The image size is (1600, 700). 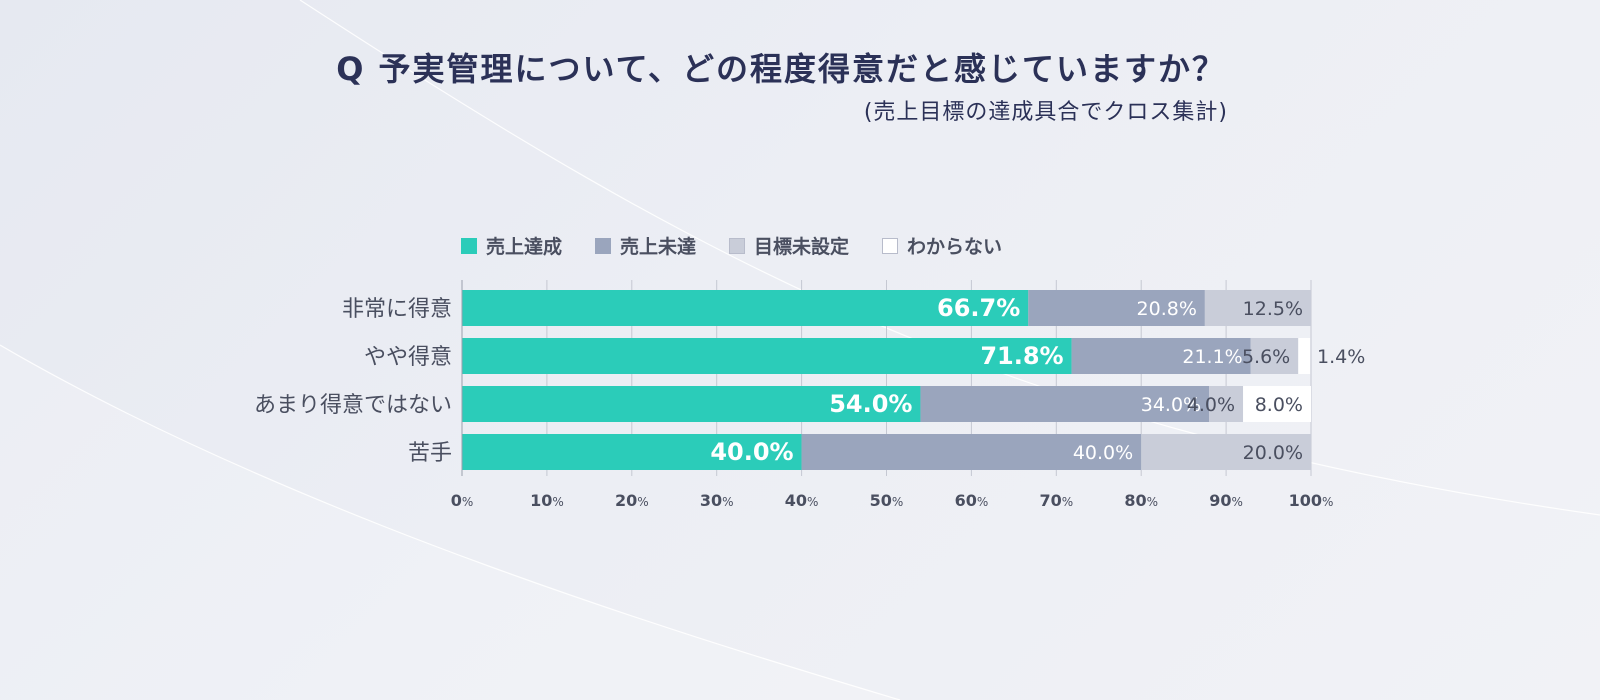 I want to click on data-label: 1.4%, so click(x=1341, y=357).